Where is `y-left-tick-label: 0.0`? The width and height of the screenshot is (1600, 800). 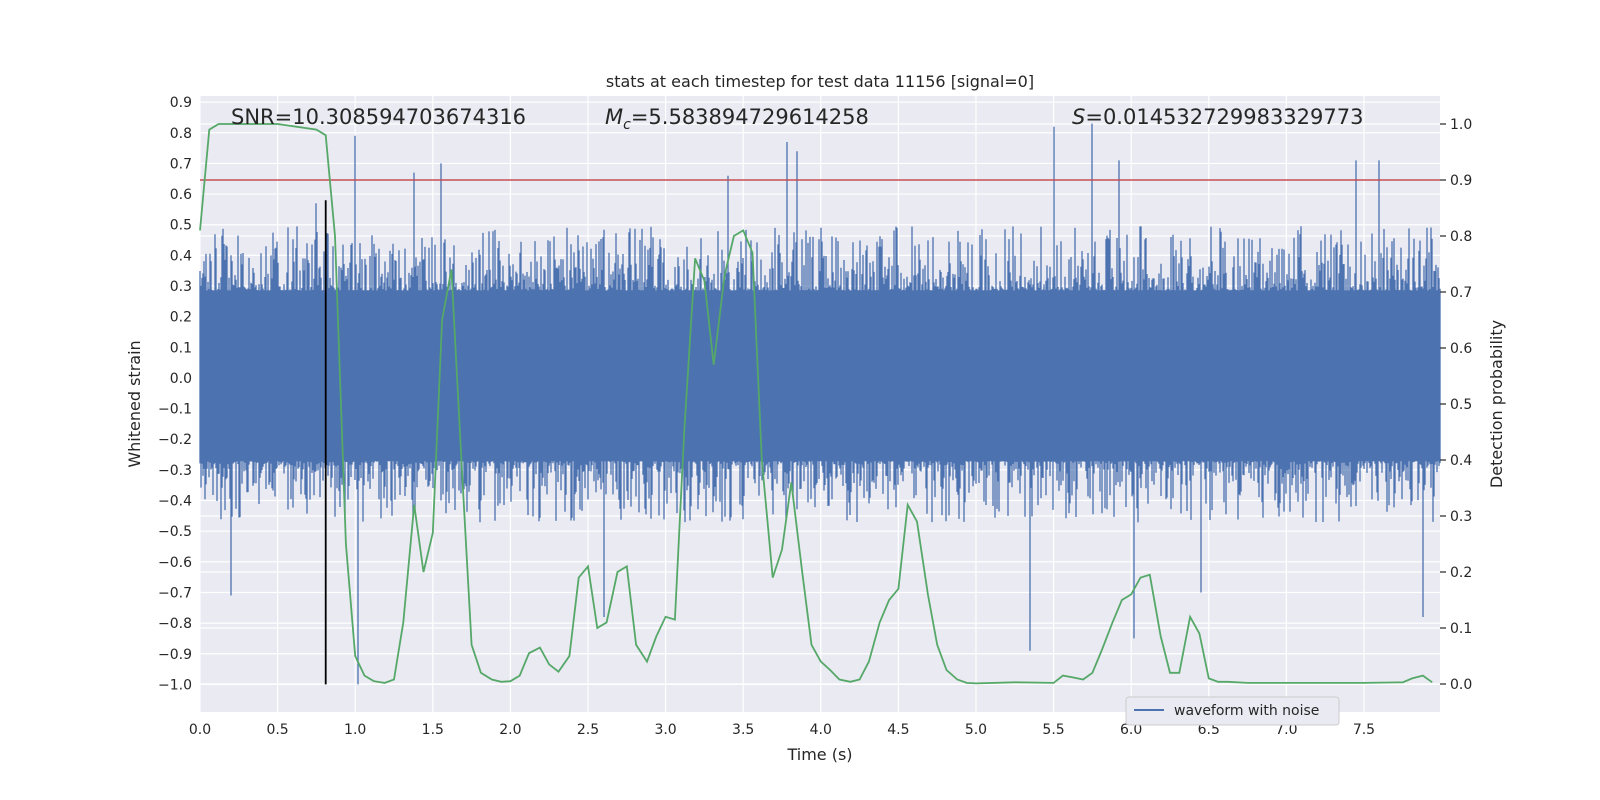 y-left-tick-label: 0.0 is located at coordinates (181, 379).